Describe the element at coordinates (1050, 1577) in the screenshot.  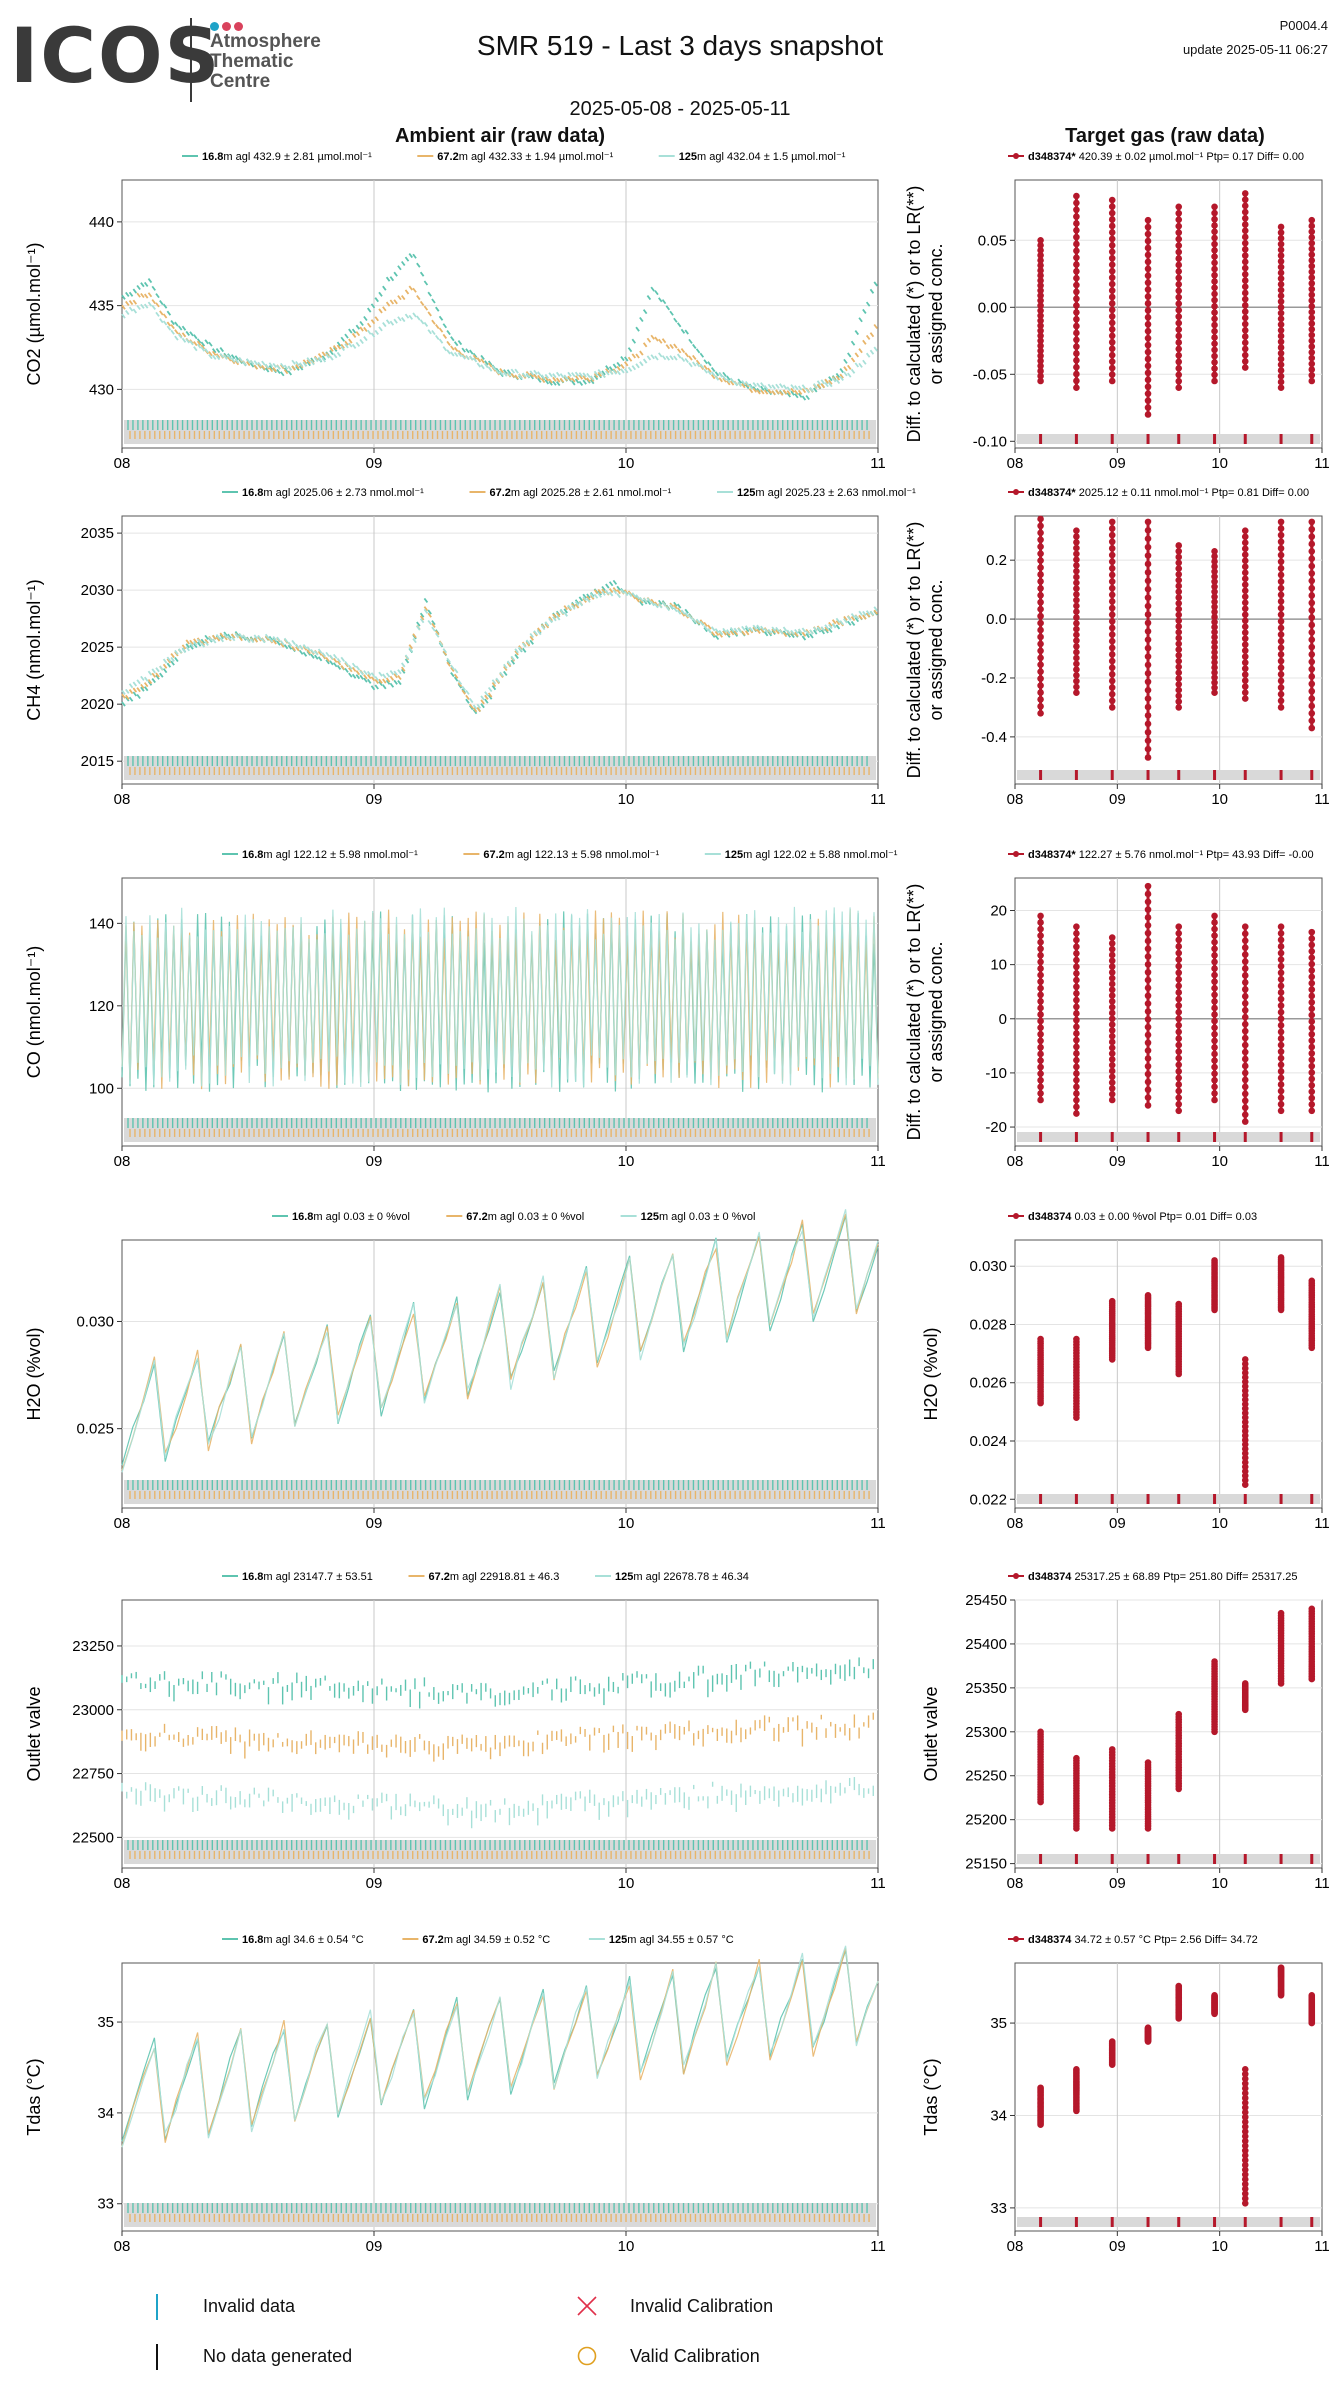
I see `target-cylinder-id: d348374` at that location.